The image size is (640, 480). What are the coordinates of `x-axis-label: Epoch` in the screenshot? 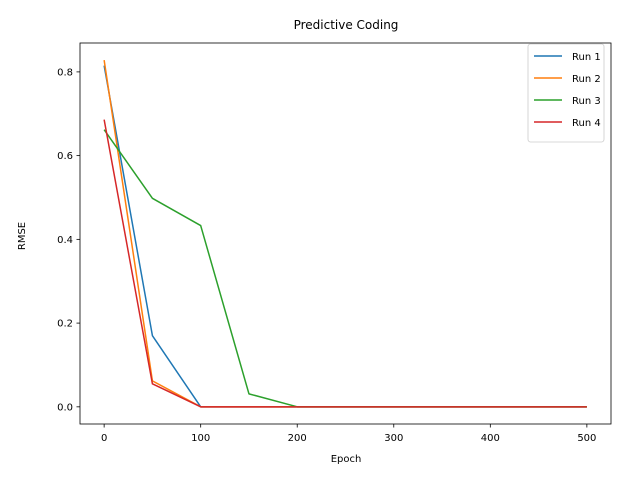 It's located at (346, 459).